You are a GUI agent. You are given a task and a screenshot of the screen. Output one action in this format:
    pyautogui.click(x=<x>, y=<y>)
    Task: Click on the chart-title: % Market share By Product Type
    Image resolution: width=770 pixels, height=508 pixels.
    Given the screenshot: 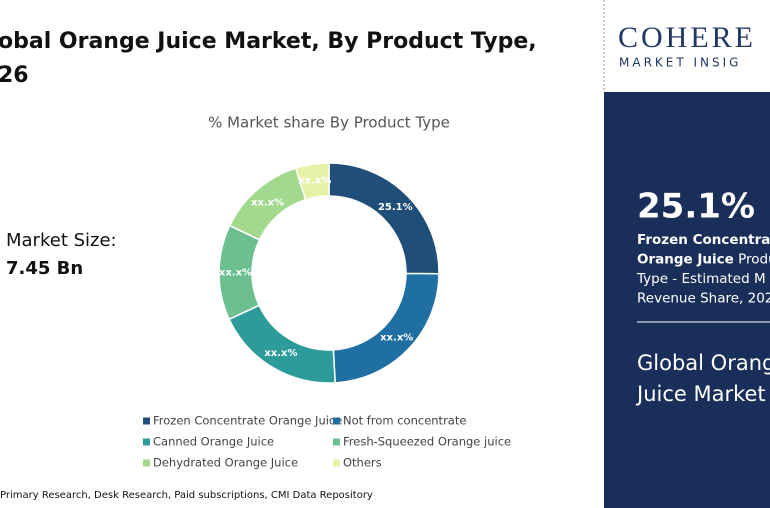 What is the action you would take?
    pyautogui.click(x=329, y=123)
    